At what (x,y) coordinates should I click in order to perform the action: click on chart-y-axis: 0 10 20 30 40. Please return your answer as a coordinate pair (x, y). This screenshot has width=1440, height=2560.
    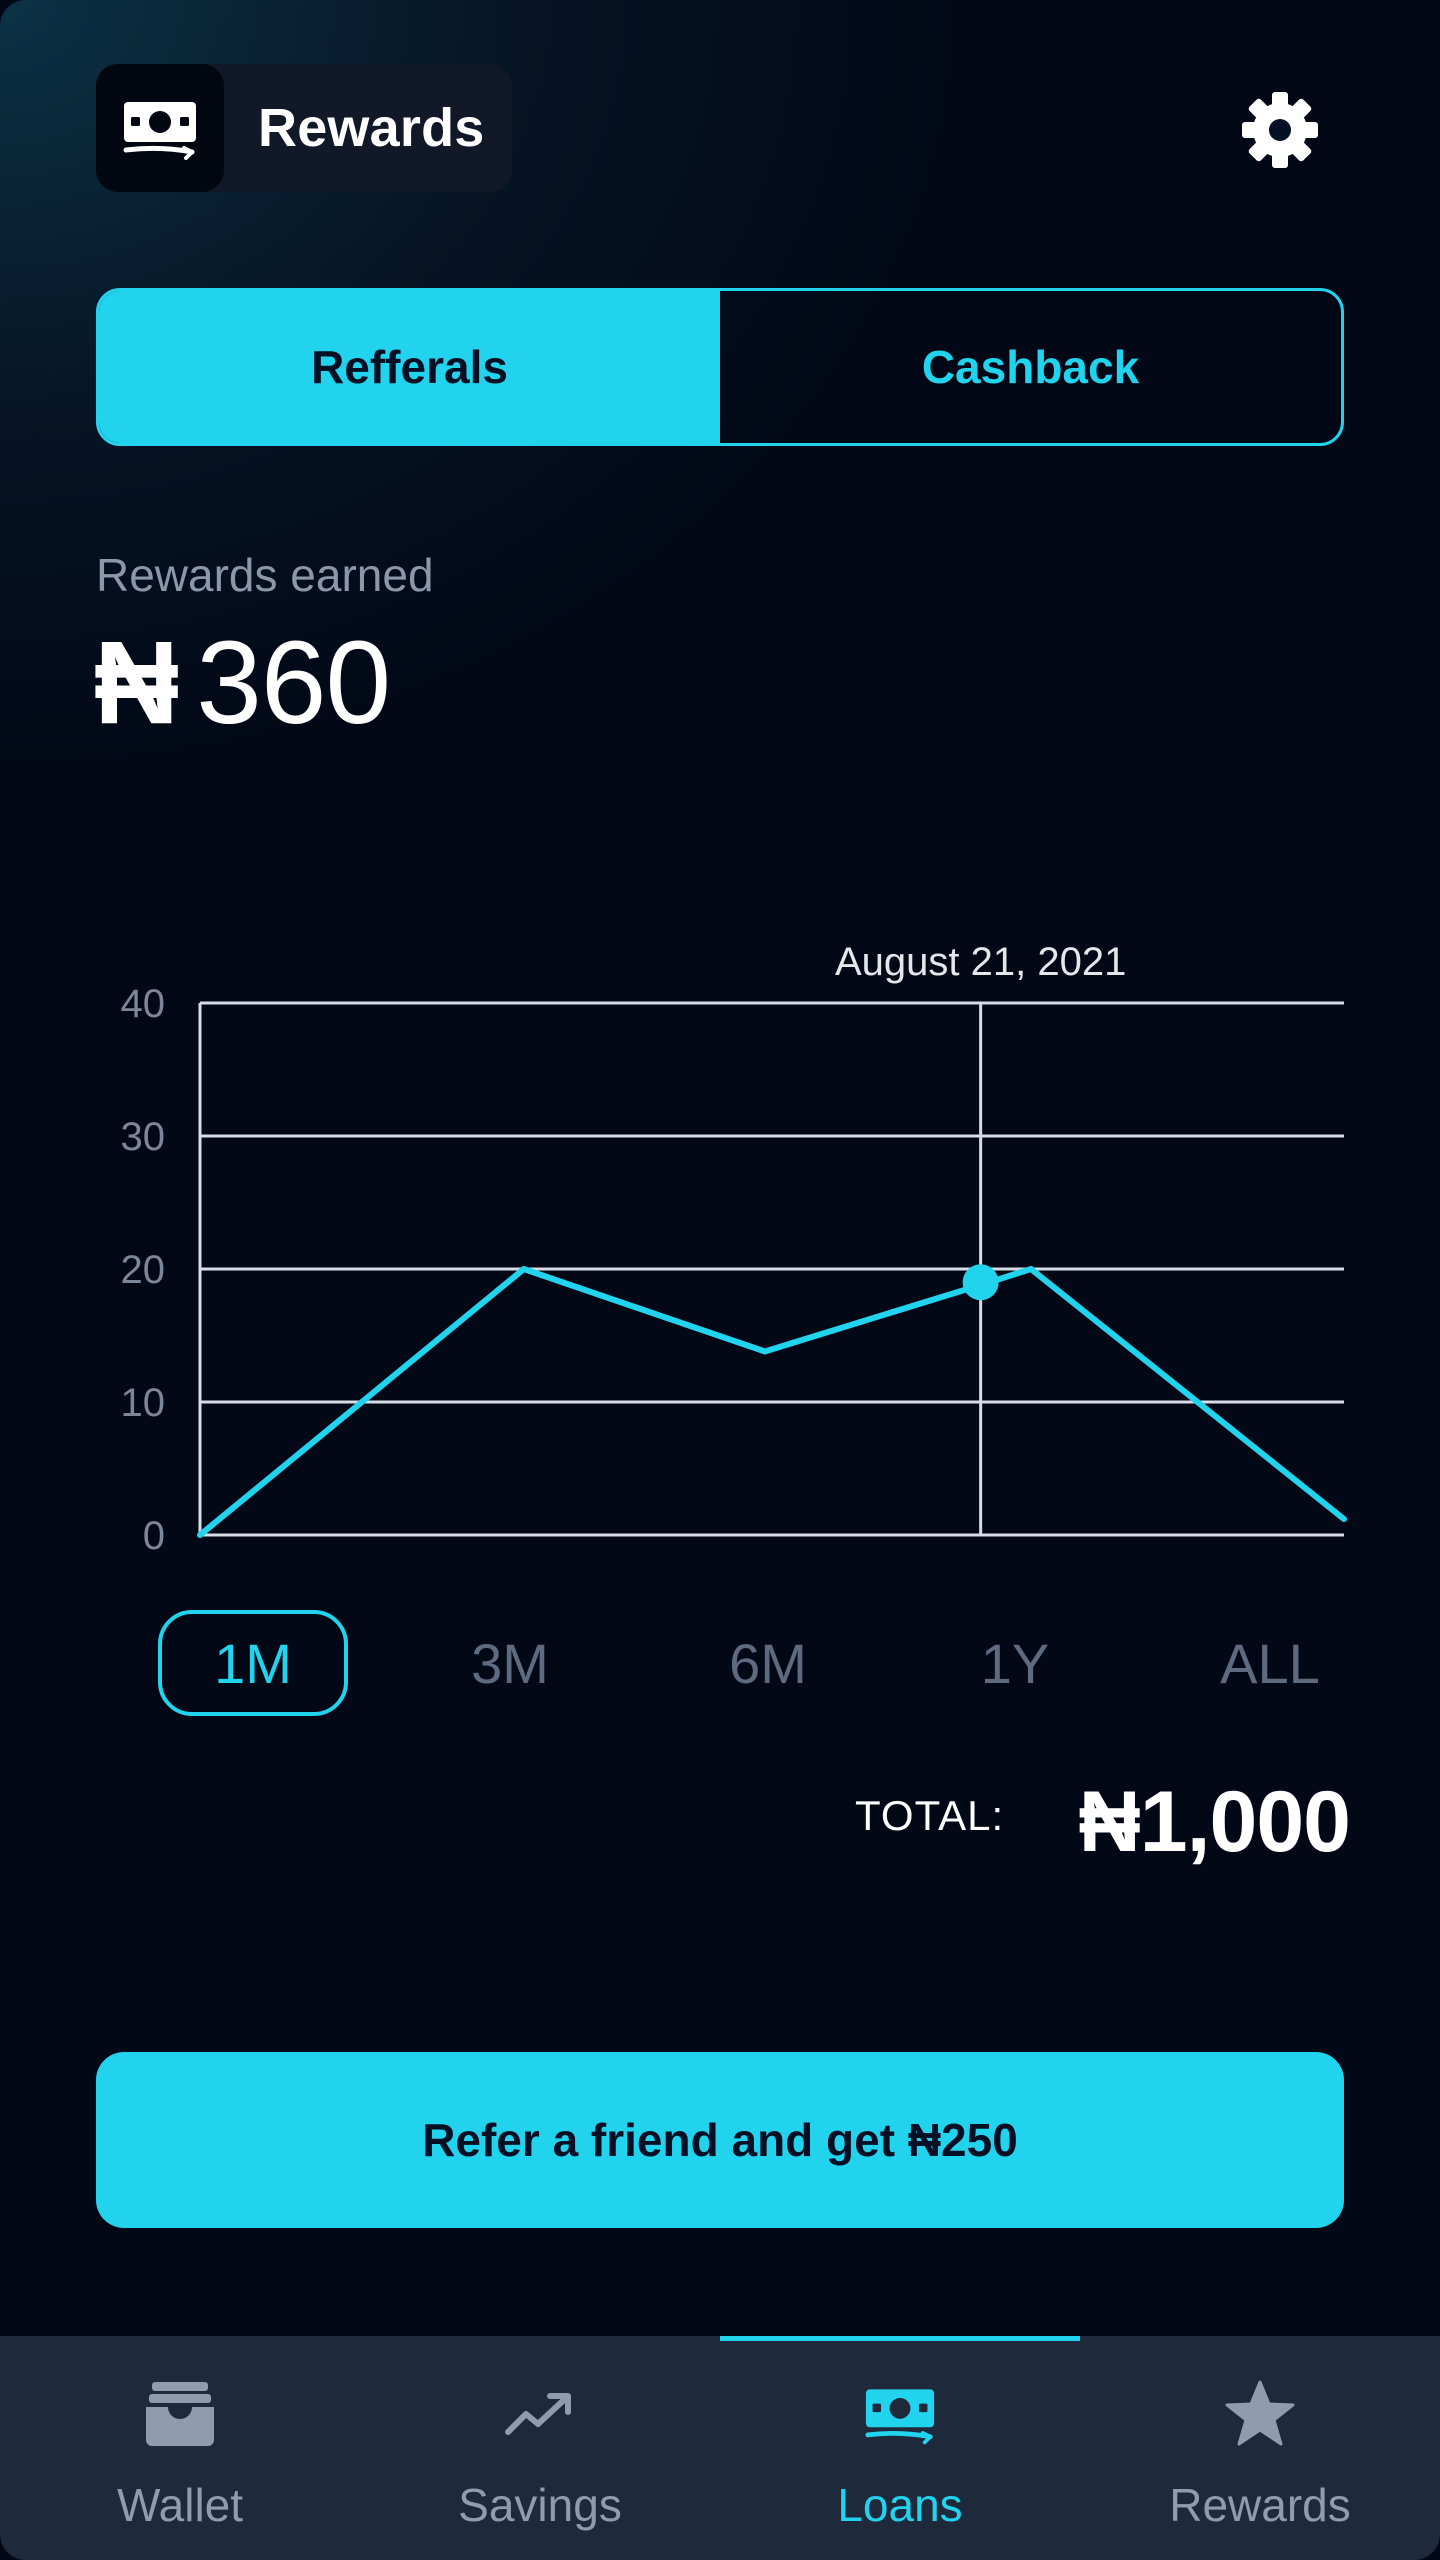
    Looking at the image, I should click on (143, 1270).